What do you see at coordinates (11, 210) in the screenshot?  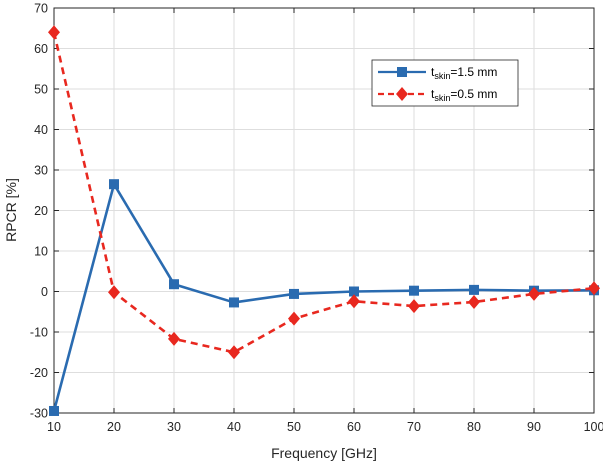 I see `y-axis-title: RPCR [%]` at bounding box center [11, 210].